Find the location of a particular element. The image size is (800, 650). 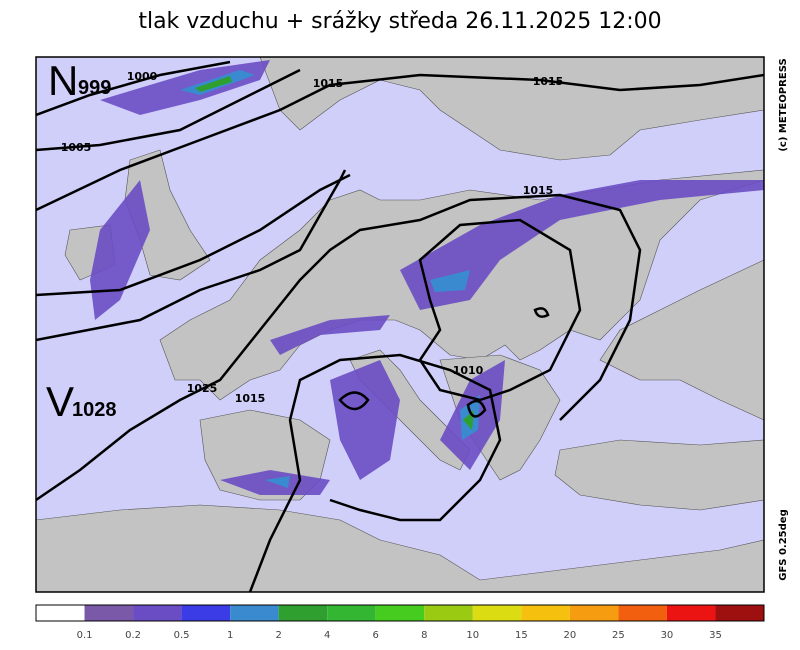

legend-label: 10 is located at coordinates (472, 635).